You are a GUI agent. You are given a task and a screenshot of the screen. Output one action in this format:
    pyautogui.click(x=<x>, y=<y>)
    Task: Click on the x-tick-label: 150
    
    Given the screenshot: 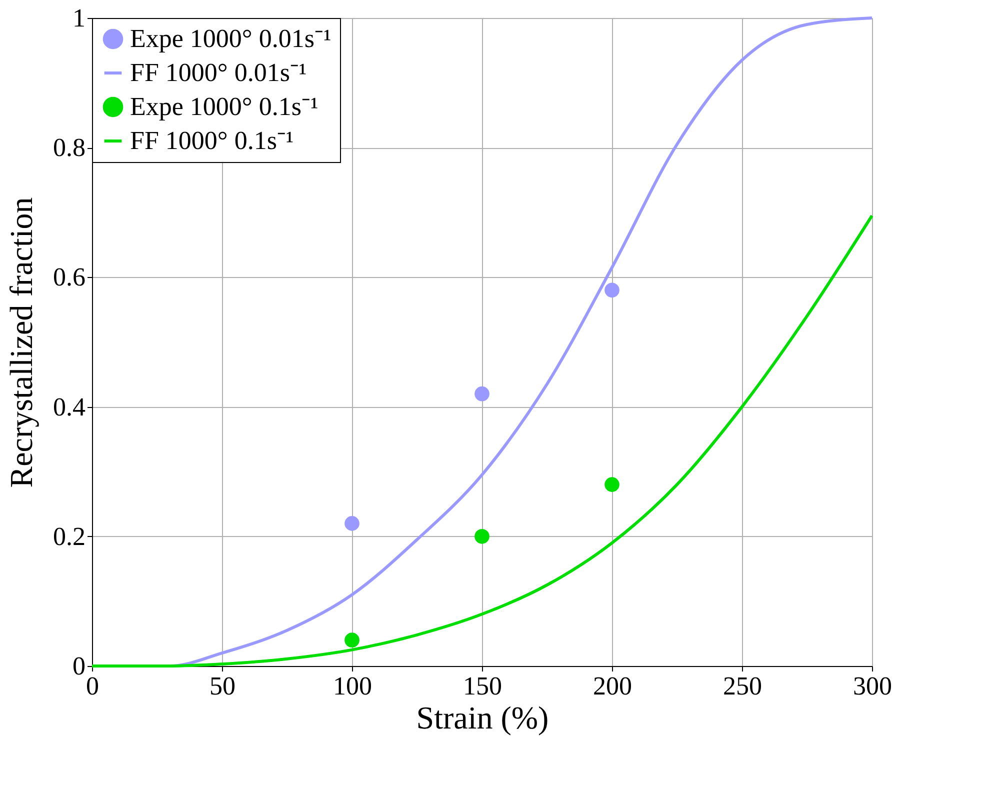 What is the action you would take?
    pyautogui.click(x=482, y=686)
    